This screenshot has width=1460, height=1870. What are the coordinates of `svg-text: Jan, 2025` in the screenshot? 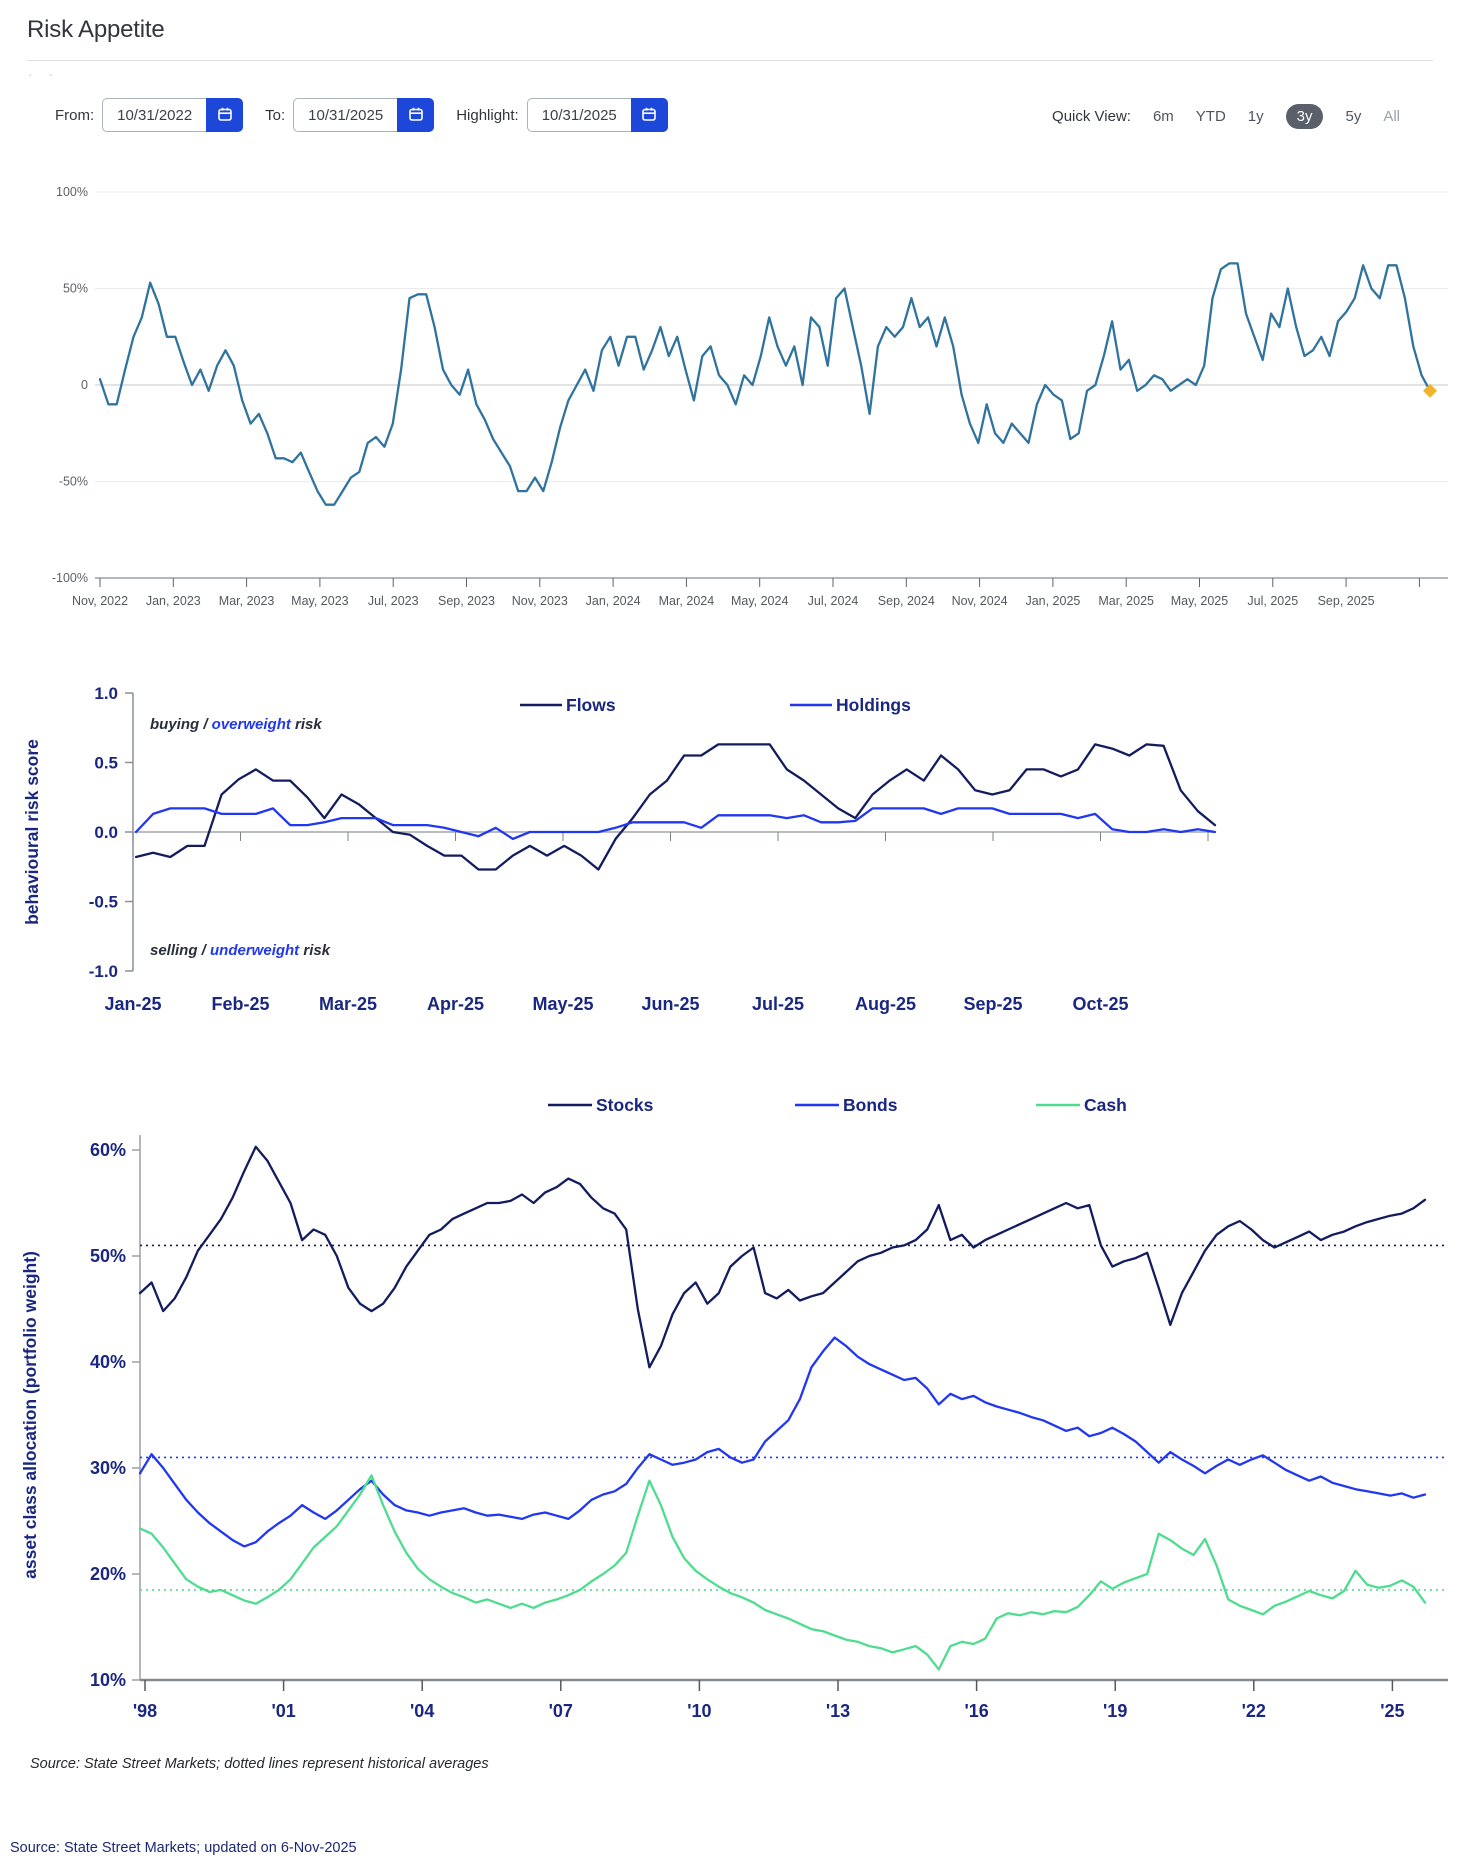 It's located at (1052, 601).